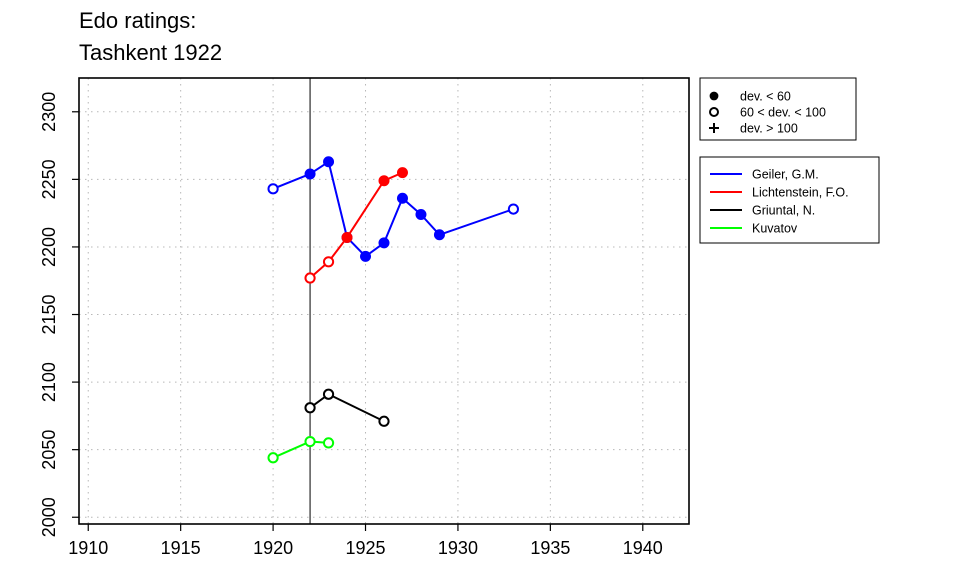 The height and width of the screenshot is (576, 960). What do you see at coordinates (783, 113) in the screenshot?
I see `marker-legend-label: 60 < dev. < 100` at bounding box center [783, 113].